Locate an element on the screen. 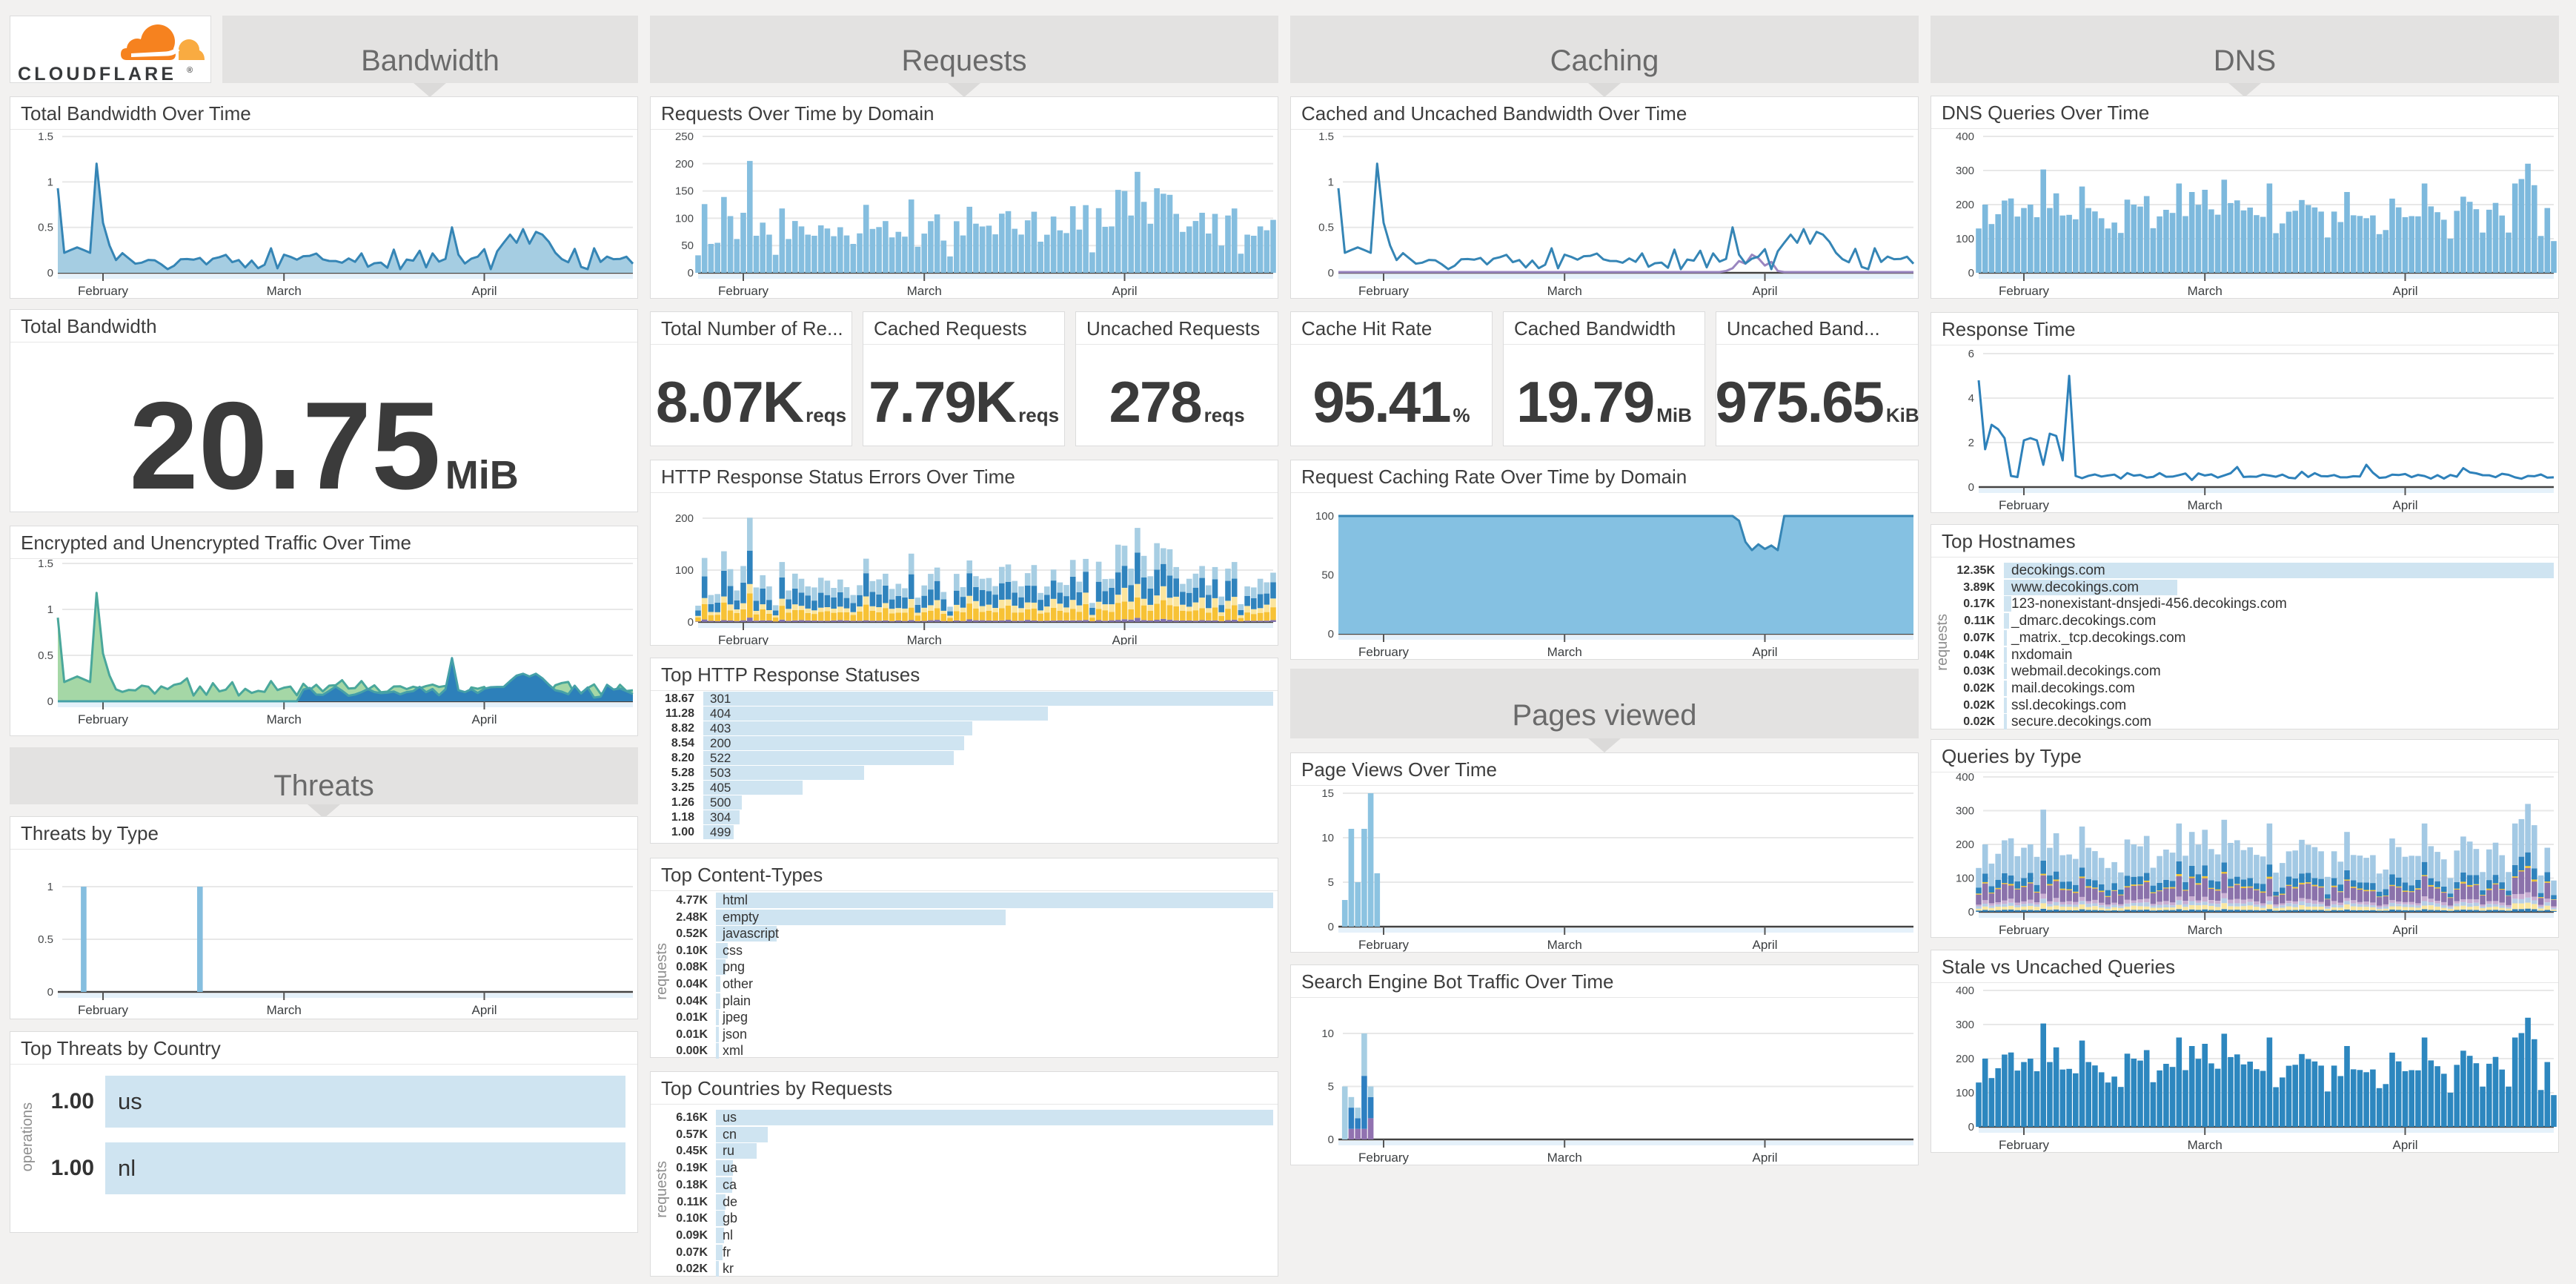 Image resolution: width=2576 pixels, height=1284 pixels. svg-text: 15 is located at coordinates (1327, 793).